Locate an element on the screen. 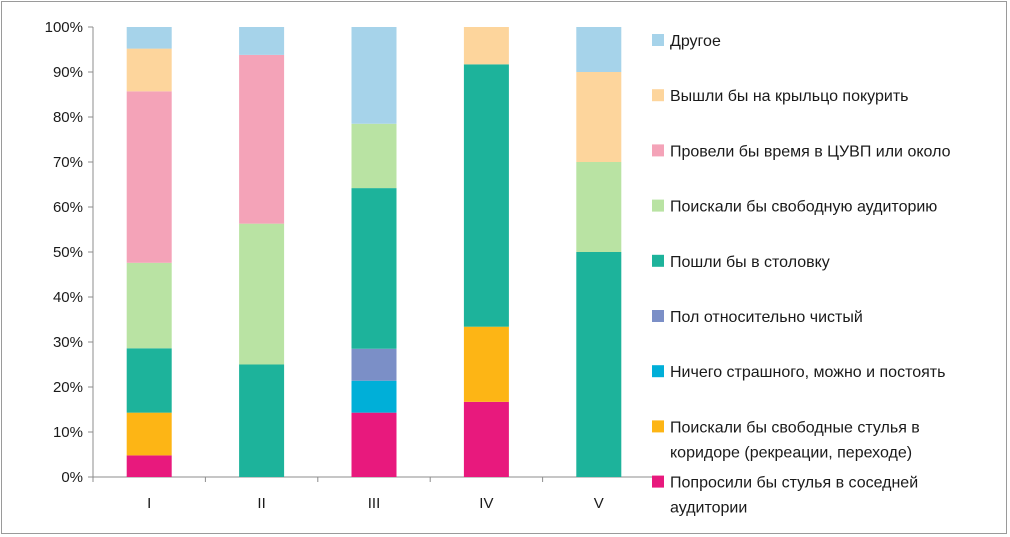 This screenshot has height=537, width=1010. x-tick-label: II is located at coordinates (261, 503).